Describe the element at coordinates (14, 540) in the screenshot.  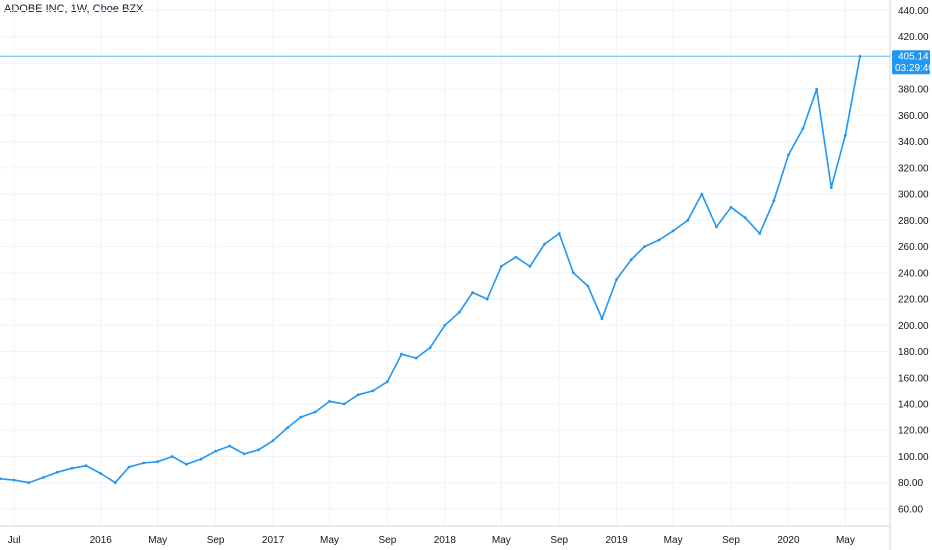
I see `x-tick-label: Jul` at that location.